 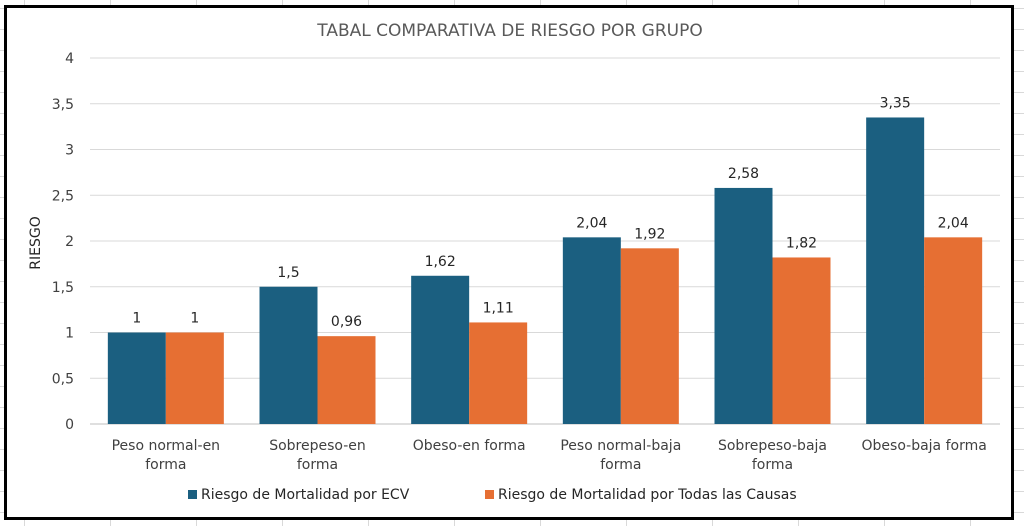 I want to click on data-label: 3,35, so click(x=895, y=103).